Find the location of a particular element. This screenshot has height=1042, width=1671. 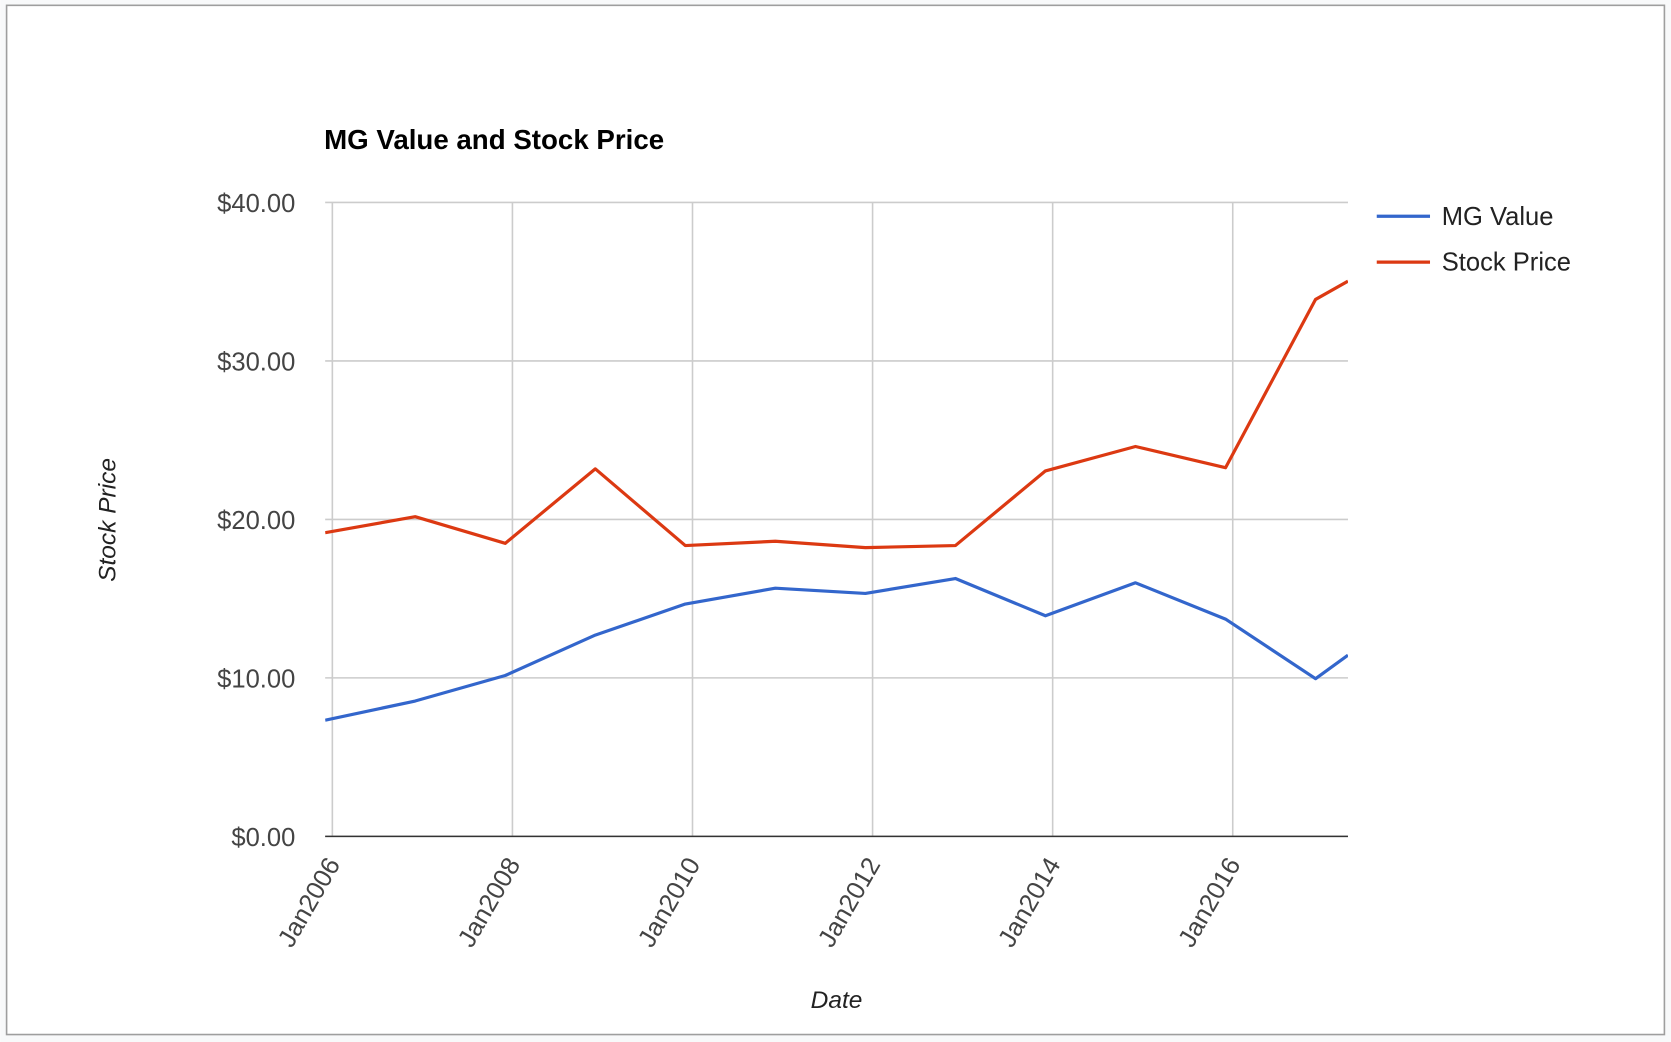

legend-label: Stock Price is located at coordinates (1506, 263).